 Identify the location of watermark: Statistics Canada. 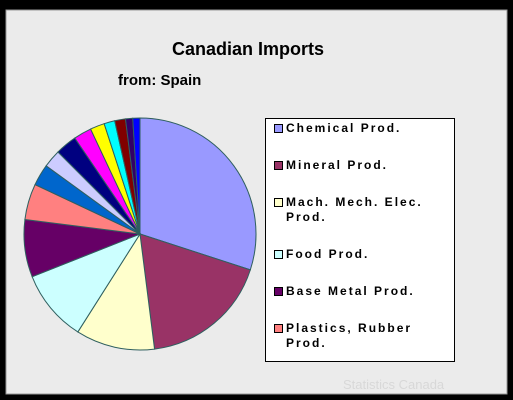
(394, 384).